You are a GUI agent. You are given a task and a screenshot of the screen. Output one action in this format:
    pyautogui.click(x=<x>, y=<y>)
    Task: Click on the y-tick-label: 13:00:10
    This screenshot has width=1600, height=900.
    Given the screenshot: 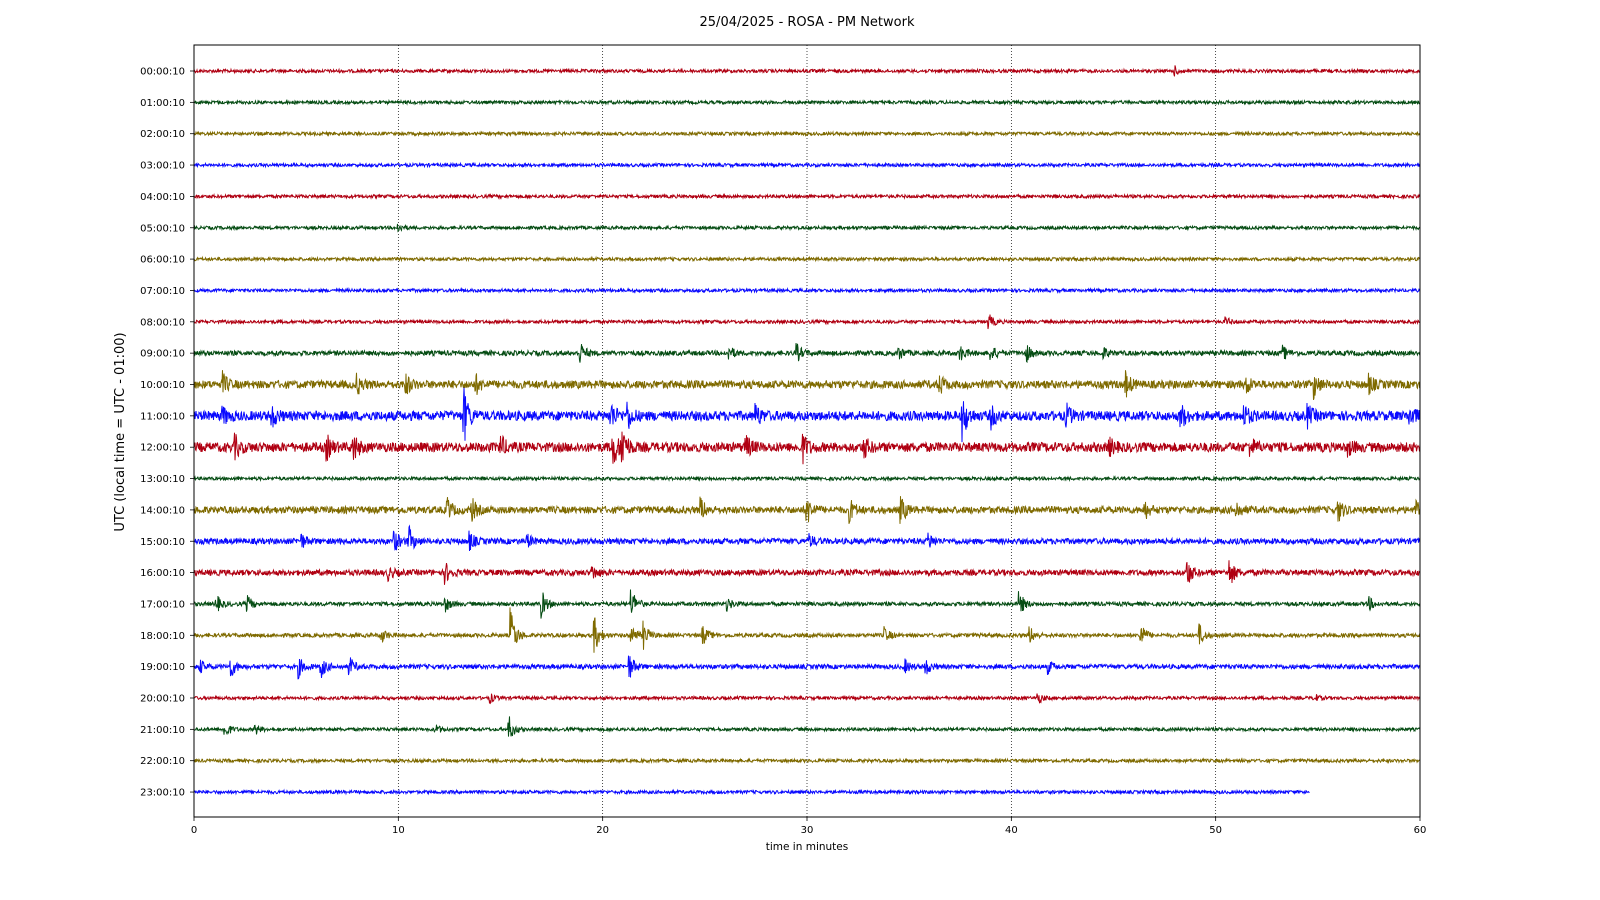 What is the action you would take?
    pyautogui.click(x=162, y=479)
    